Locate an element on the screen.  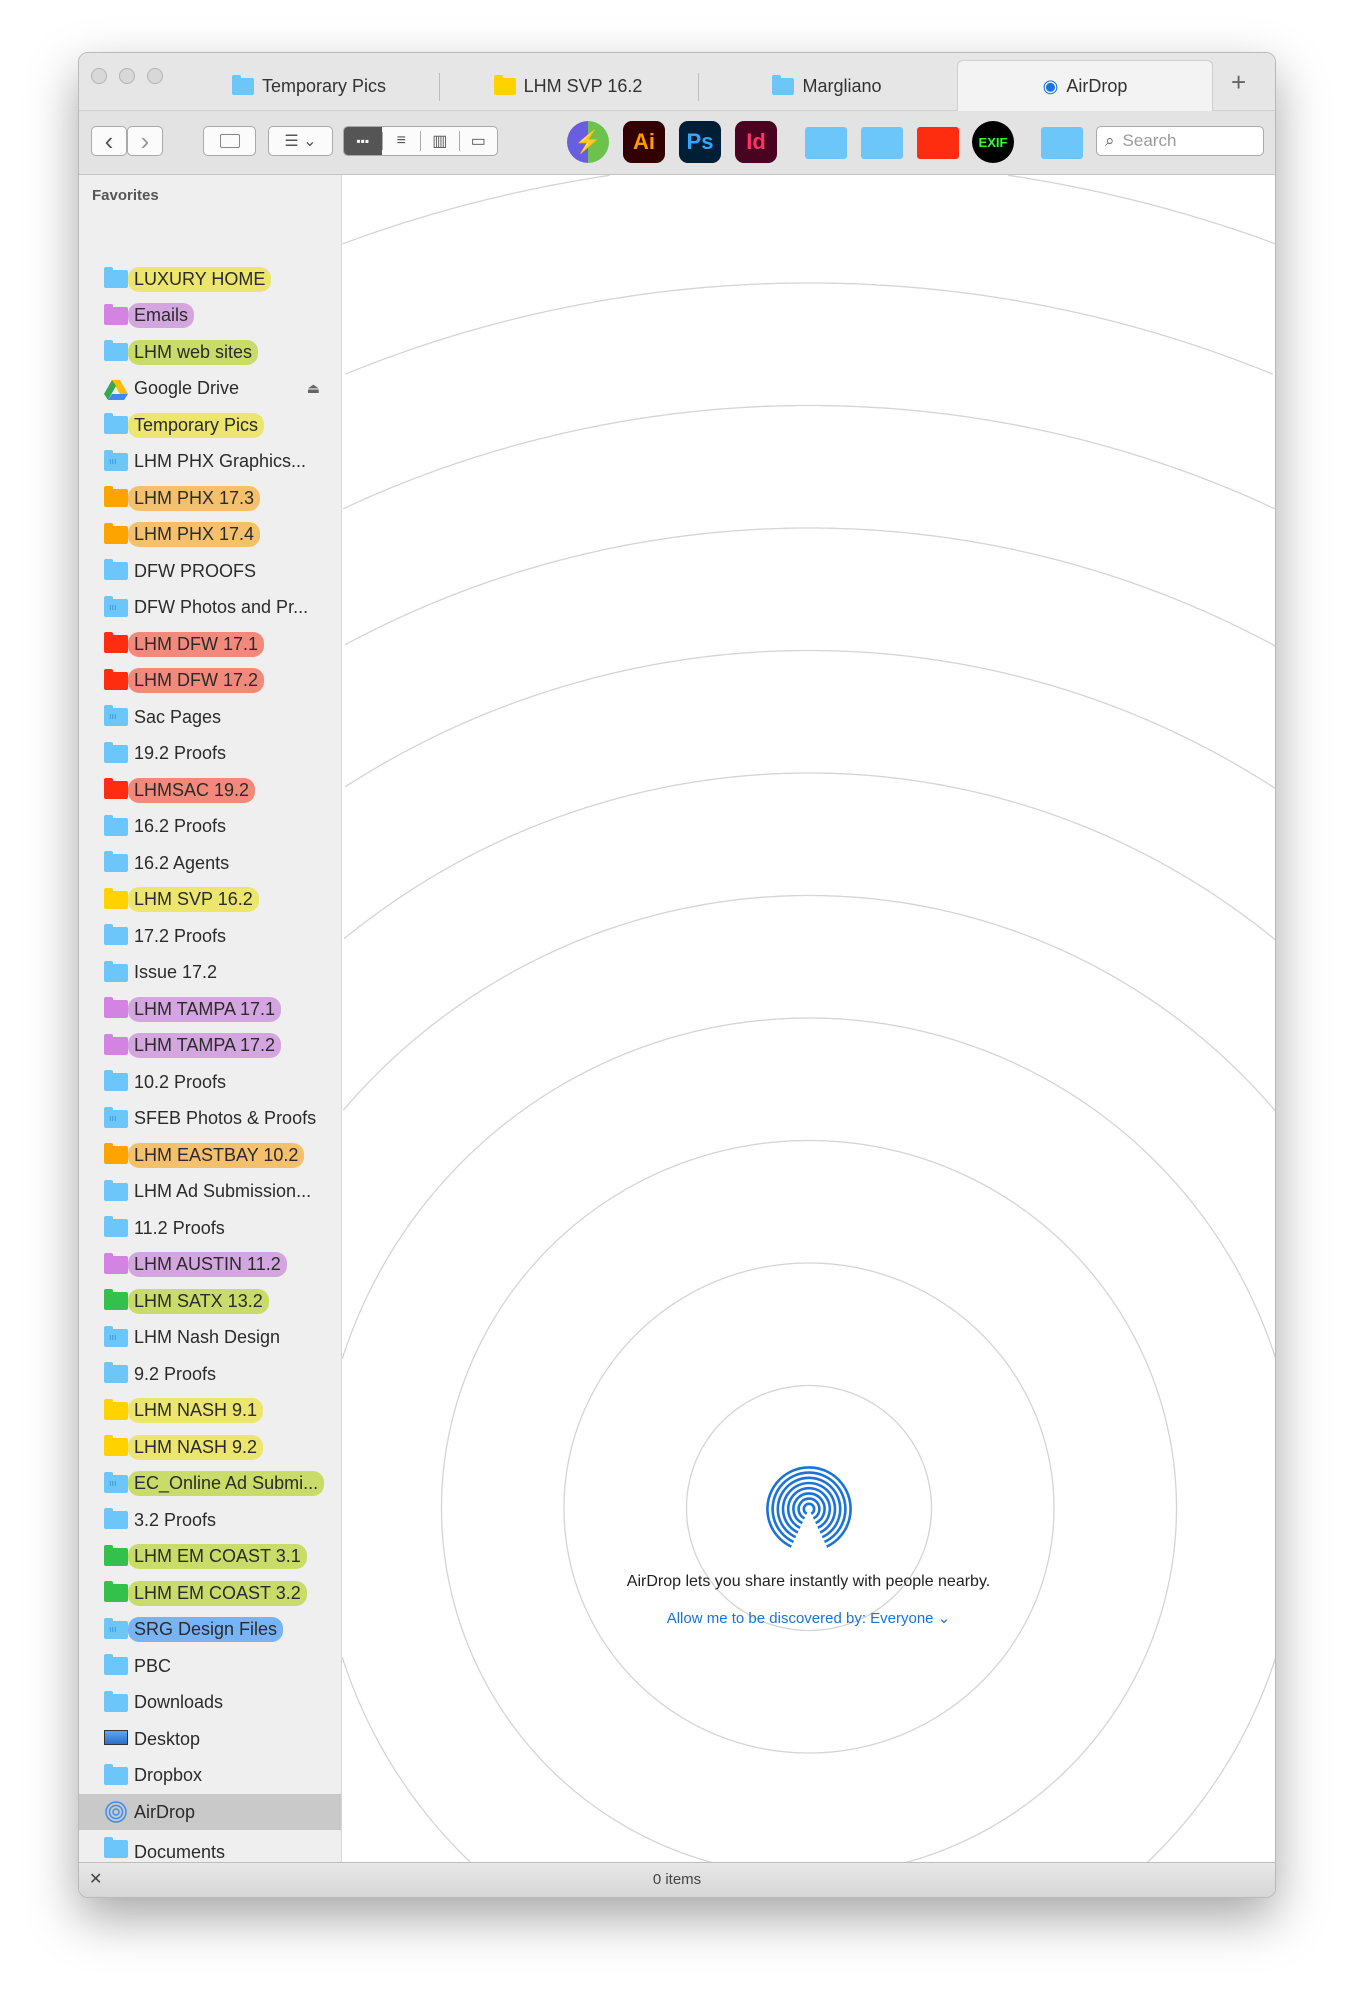
sidebar-item: LHM EM COAST 3.2 is located at coordinates (210, 1593).